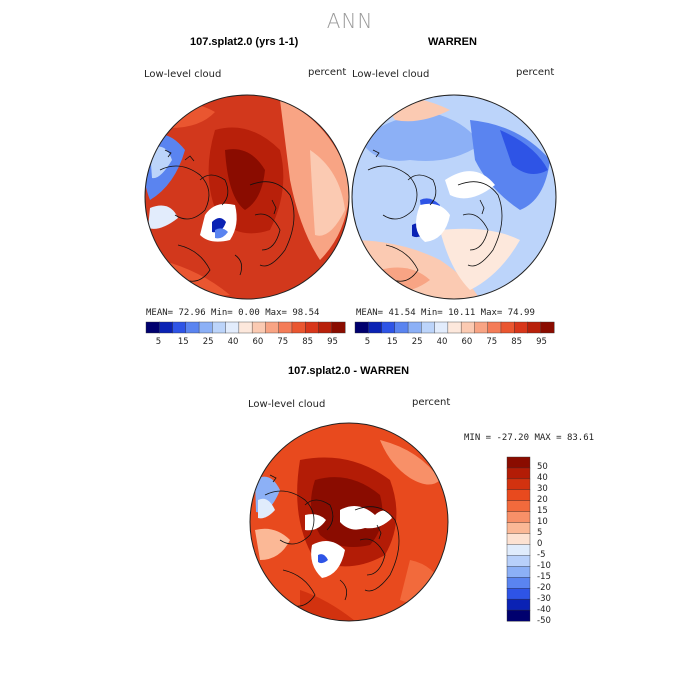 Image resolution: width=700 pixels, height=700 pixels. Describe the element at coordinates (232, 313) in the screenshot. I see `left-stats: MEAN= 72.96 Min= 0.00 Max= 98.54` at that location.